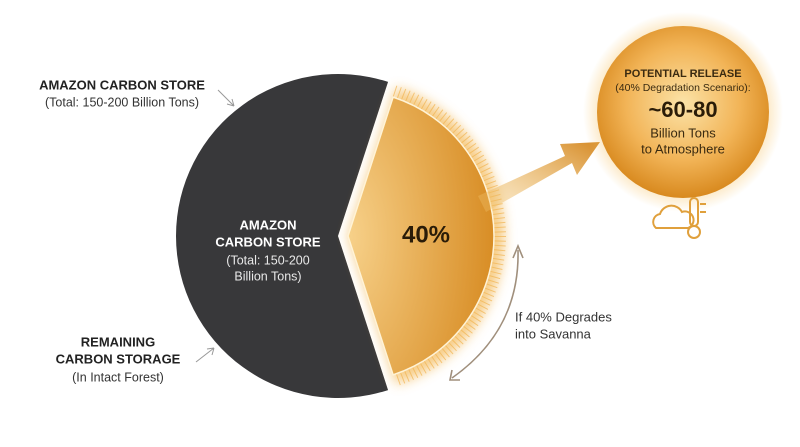 This screenshot has height=447, width=800. Describe the element at coordinates (679, 218) in the screenshot. I see `climate-icon` at that location.